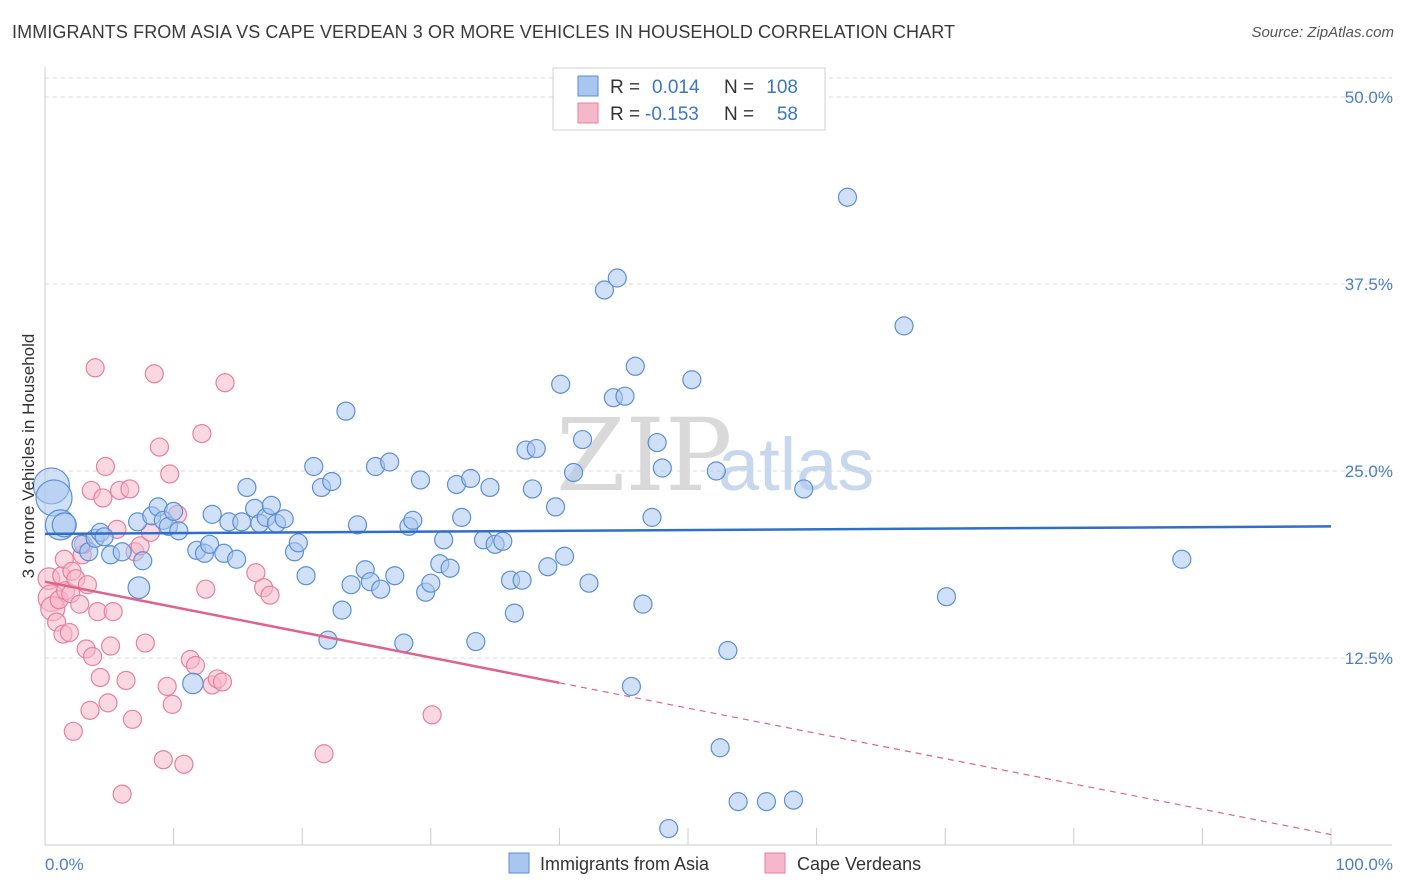  Describe the element at coordinates (1364, 864) in the screenshot. I see `x-tick-label-1: 100.0%` at that location.